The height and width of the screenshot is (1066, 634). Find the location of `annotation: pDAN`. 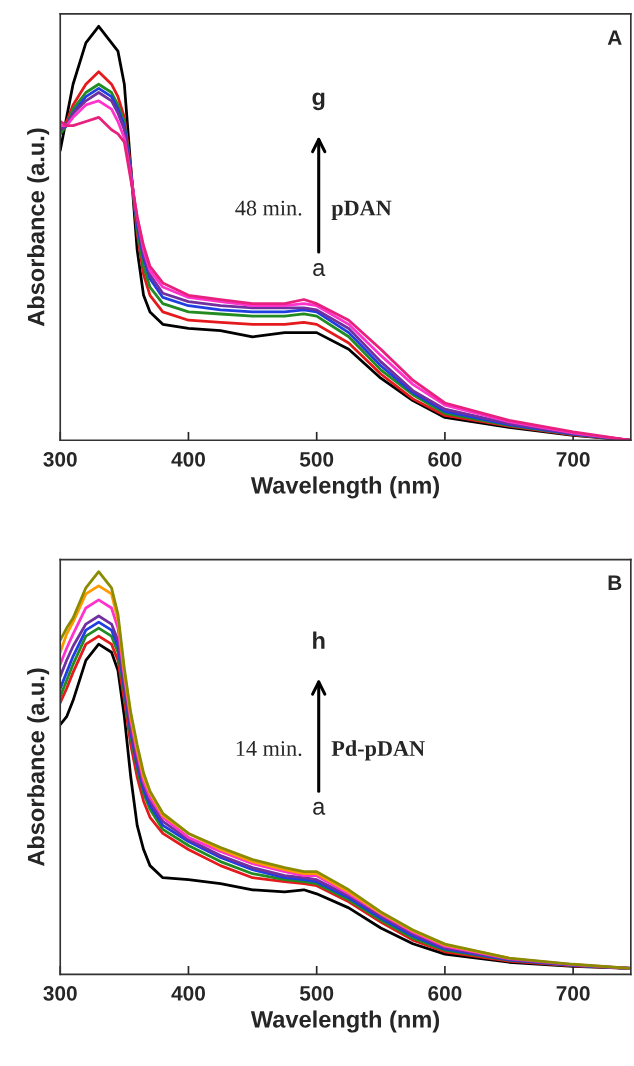

annotation: pDAN is located at coordinates (361, 210).